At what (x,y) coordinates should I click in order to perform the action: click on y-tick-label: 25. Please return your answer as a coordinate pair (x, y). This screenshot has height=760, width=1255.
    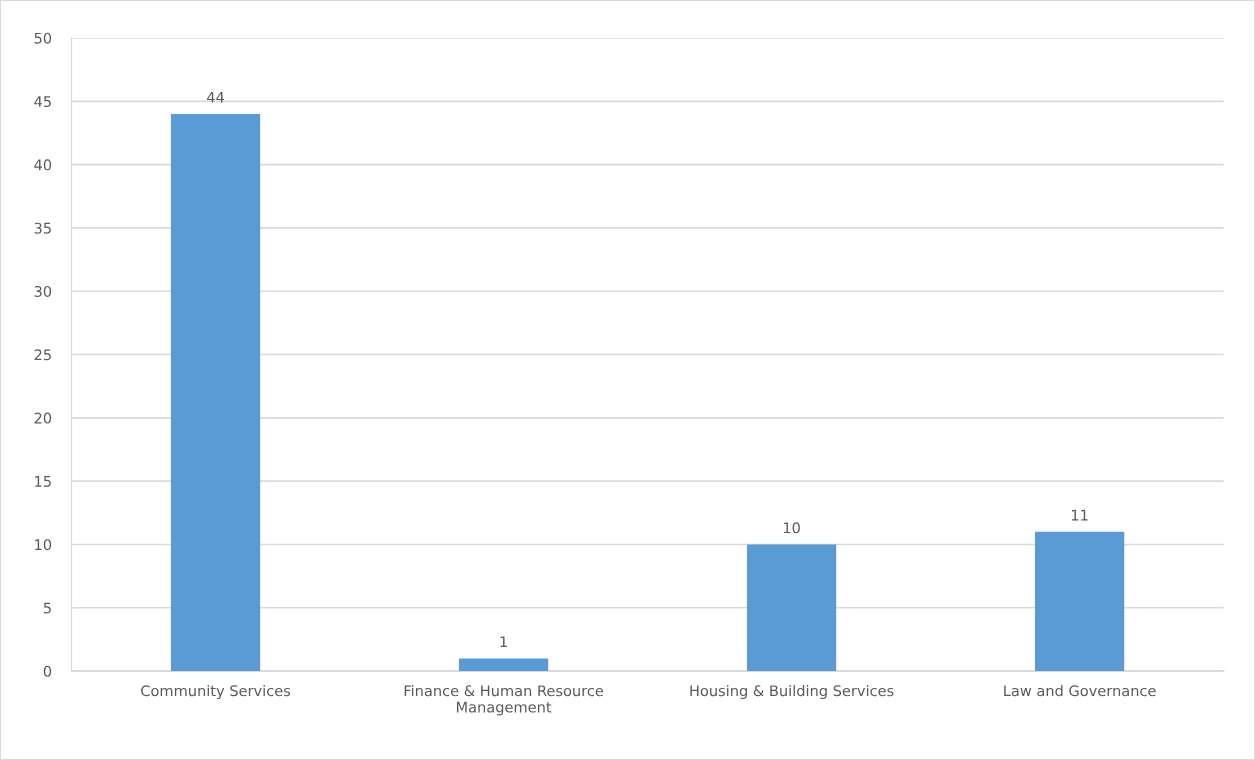
    Looking at the image, I should click on (42, 355).